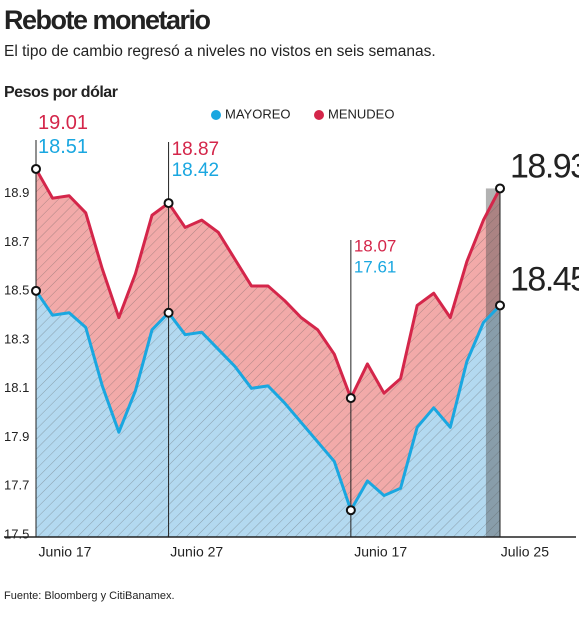  What do you see at coordinates (61, 92) in the screenshot?
I see `axis-label: Pesos por dólar` at bounding box center [61, 92].